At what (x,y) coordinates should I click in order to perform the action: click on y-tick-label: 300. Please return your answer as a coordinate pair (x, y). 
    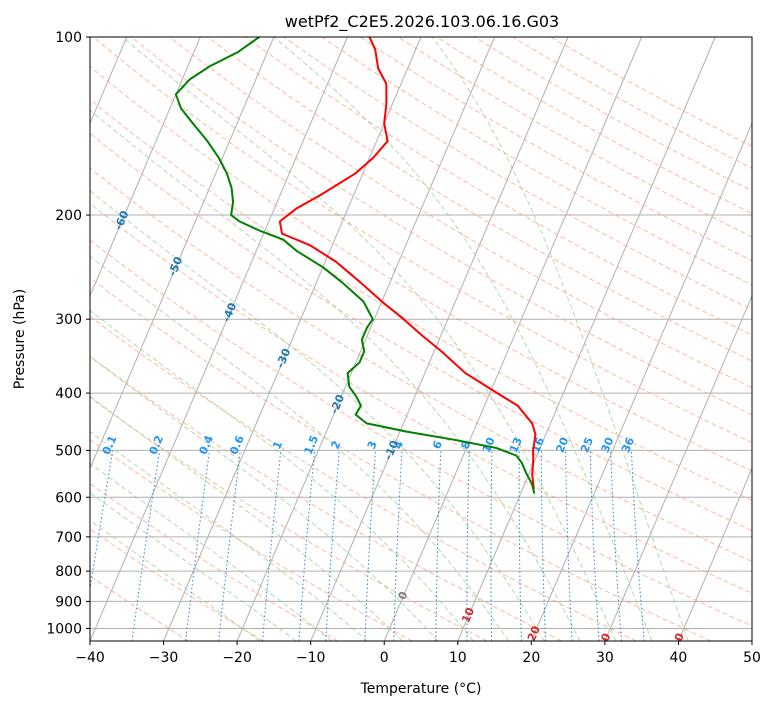
    Looking at the image, I should click on (68, 320).